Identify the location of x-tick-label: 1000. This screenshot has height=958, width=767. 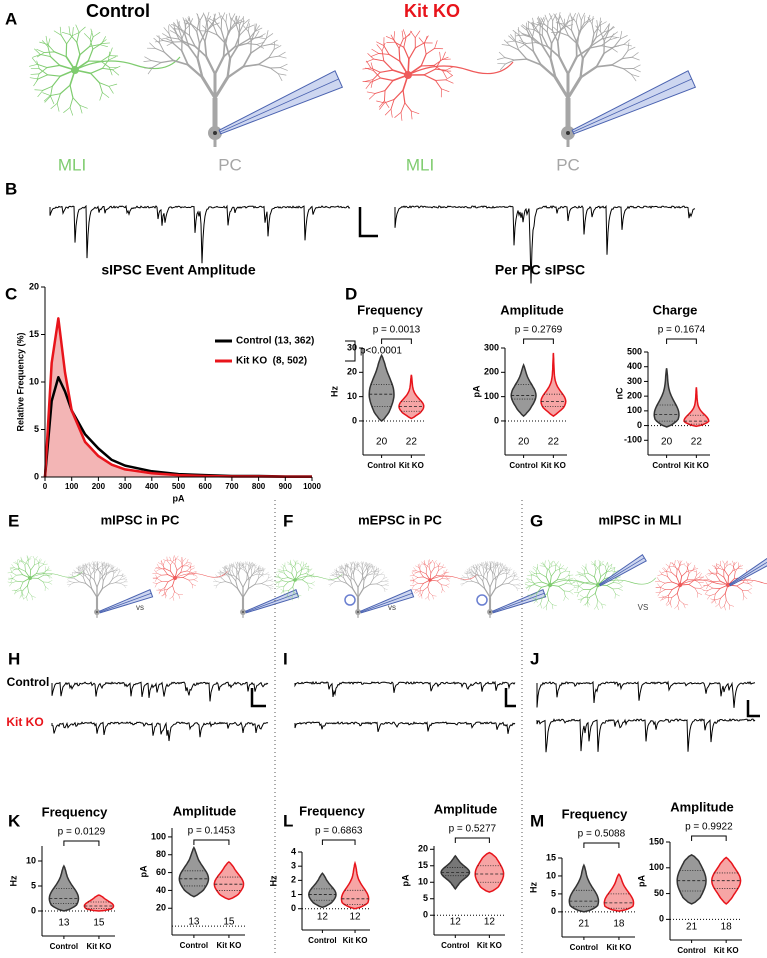
(312, 486).